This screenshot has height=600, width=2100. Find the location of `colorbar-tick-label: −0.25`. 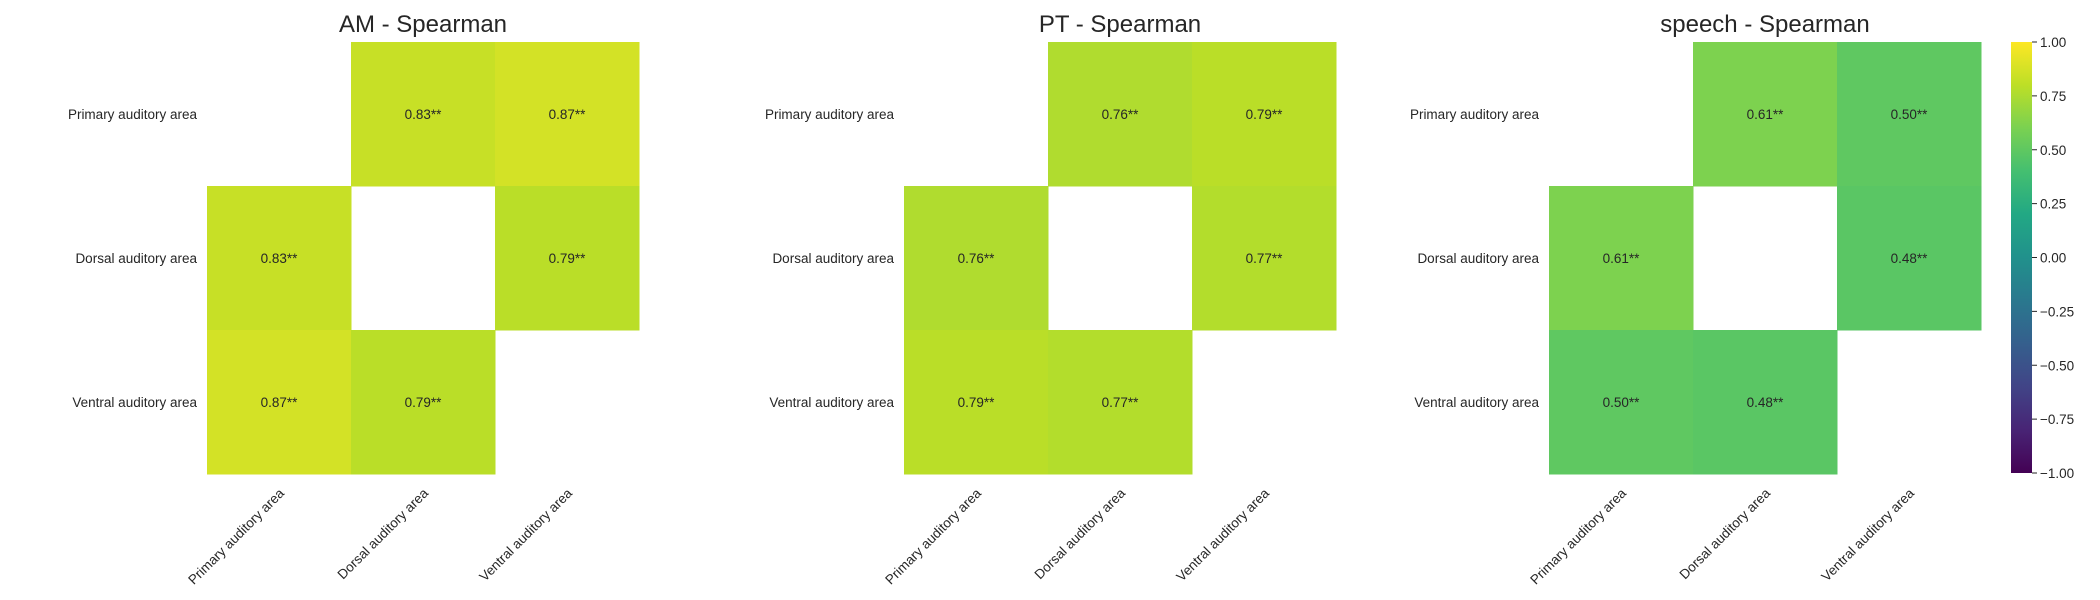

colorbar-tick-label: −0.25 is located at coordinates (2057, 311).